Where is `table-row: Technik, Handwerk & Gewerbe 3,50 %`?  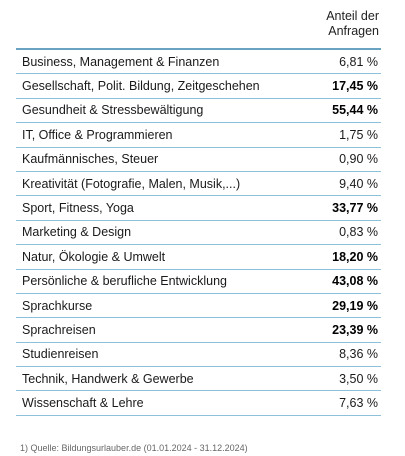
table-row: Technik, Handwerk & Gewerbe 3,50 % is located at coordinates (198, 379).